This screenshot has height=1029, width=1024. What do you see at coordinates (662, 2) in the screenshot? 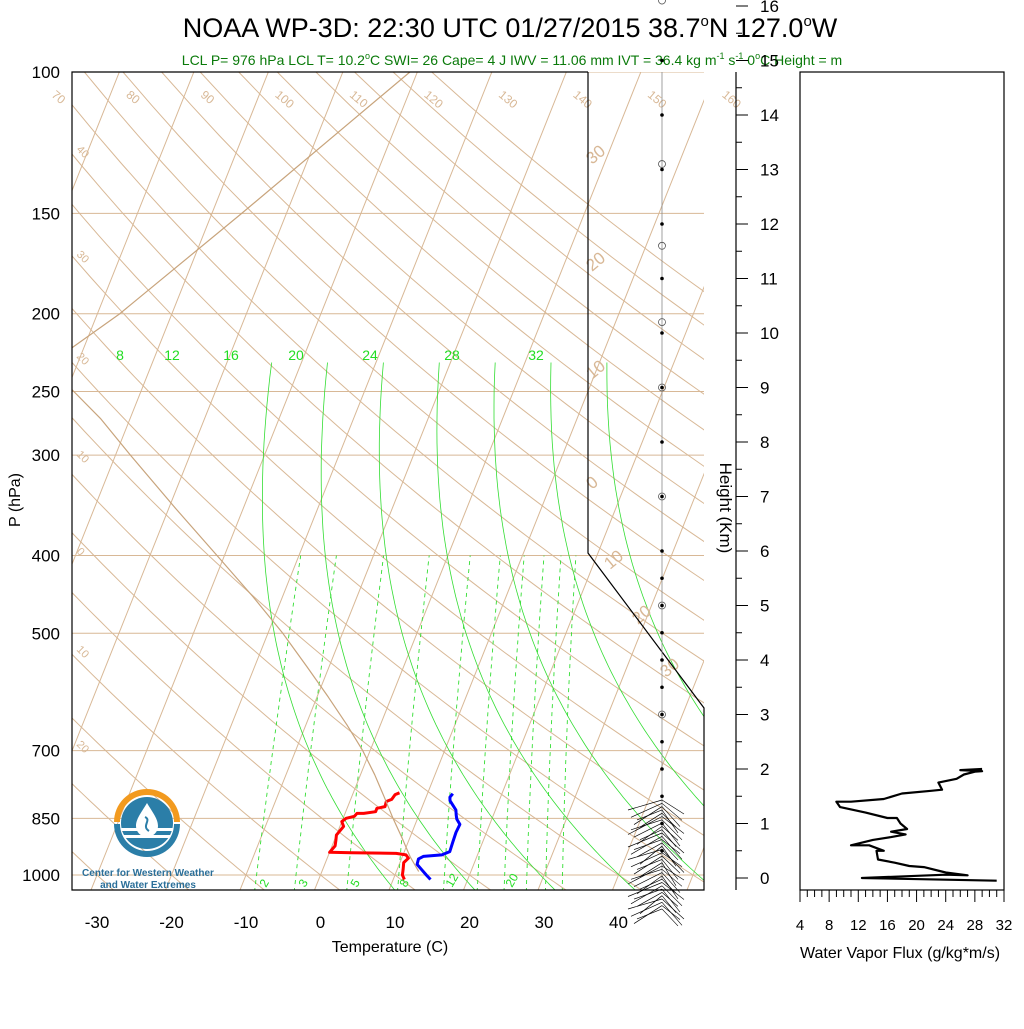
I see `wind-calm-circle` at bounding box center [662, 2].